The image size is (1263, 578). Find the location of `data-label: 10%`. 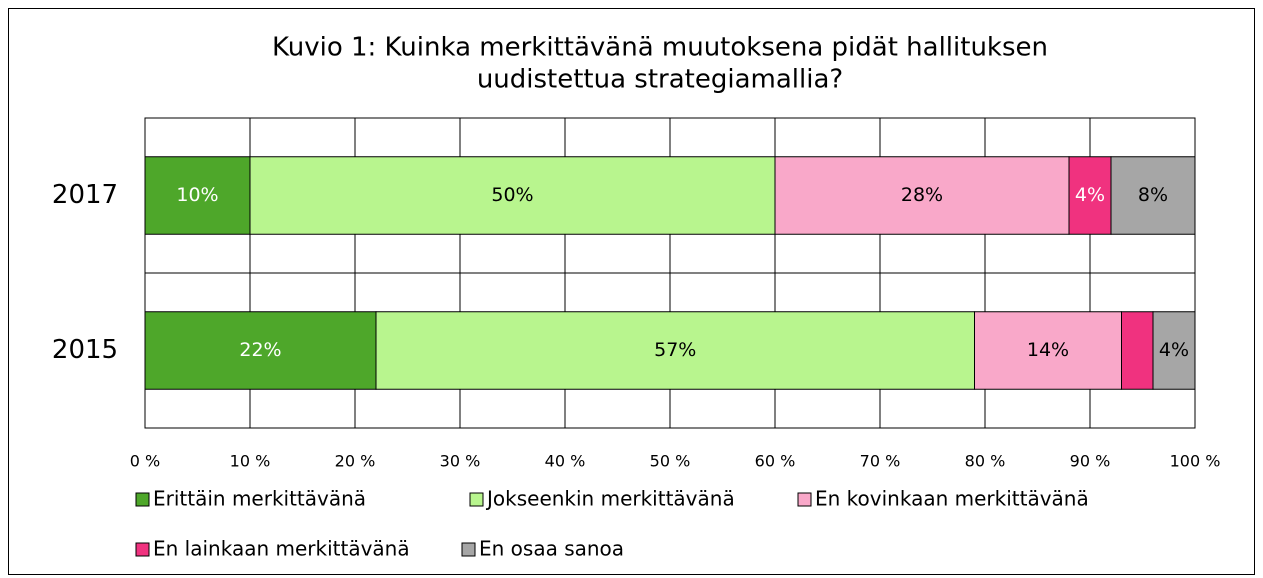

data-label: 10% is located at coordinates (197, 195).